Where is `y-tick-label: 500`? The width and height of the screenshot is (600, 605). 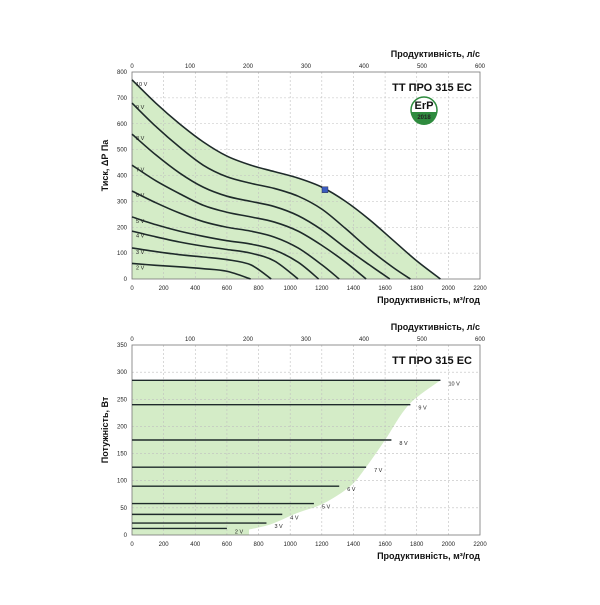 y-tick-label: 500 is located at coordinates (122, 151).